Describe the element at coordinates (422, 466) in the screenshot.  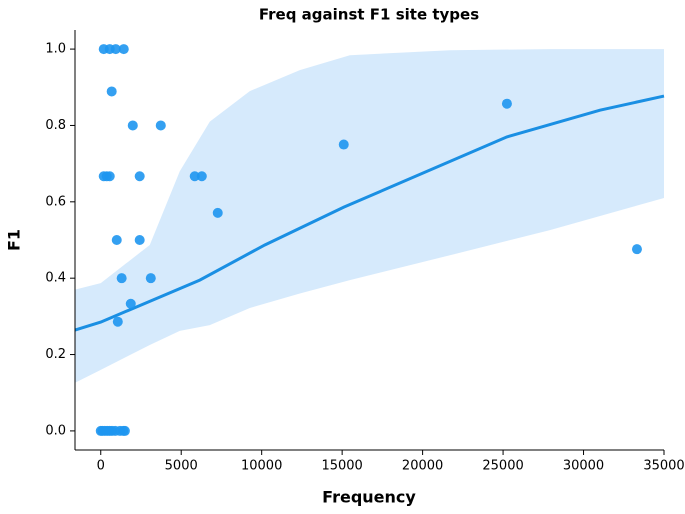
I see `x-tick-label: 20000` at that location.